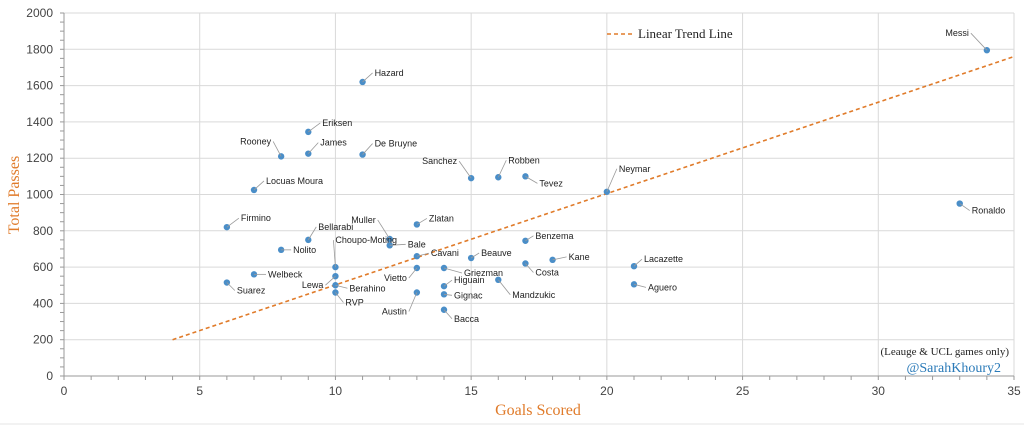  I want to click on point-label: RVP, so click(354, 303).